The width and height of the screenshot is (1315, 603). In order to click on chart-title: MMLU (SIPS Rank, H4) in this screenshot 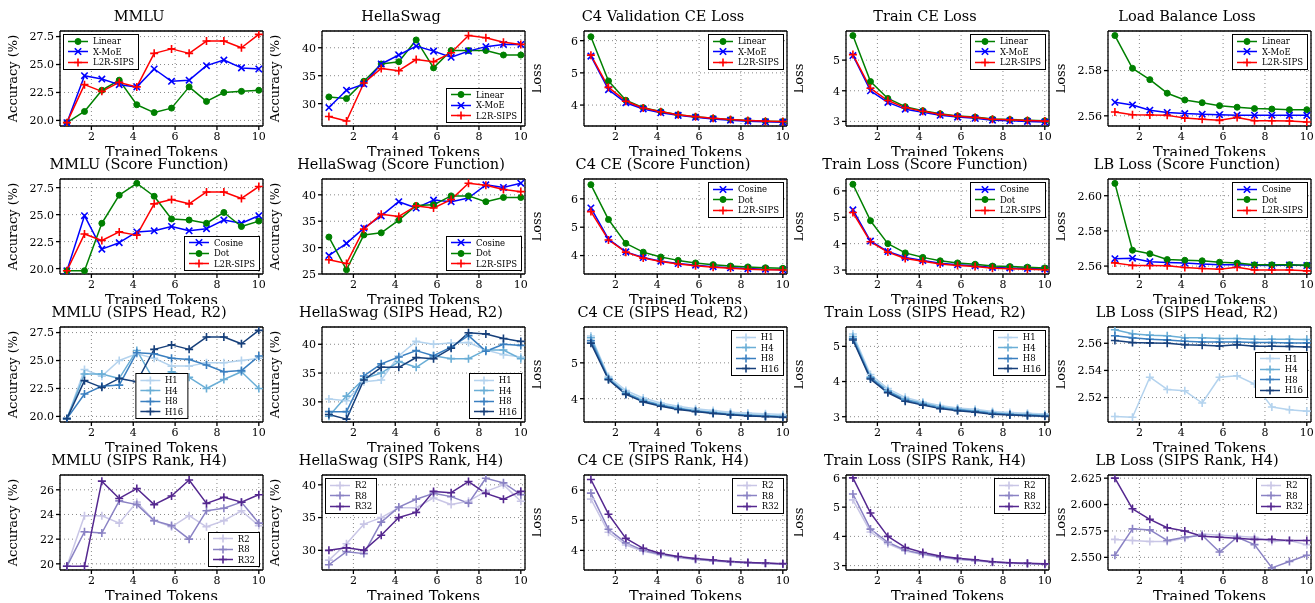, I will do `click(139, 460)`.